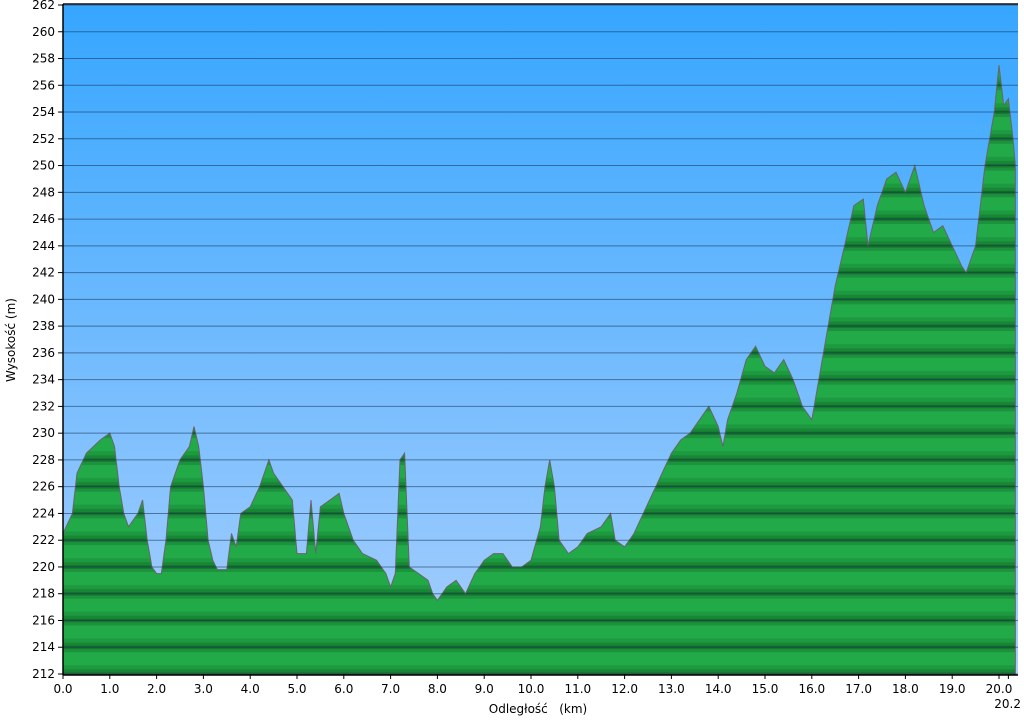 The image size is (1024, 723). What do you see at coordinates (43, 326) in the screenshot?
I see `y-tick-label: 238` at bounding box center [43, 326].